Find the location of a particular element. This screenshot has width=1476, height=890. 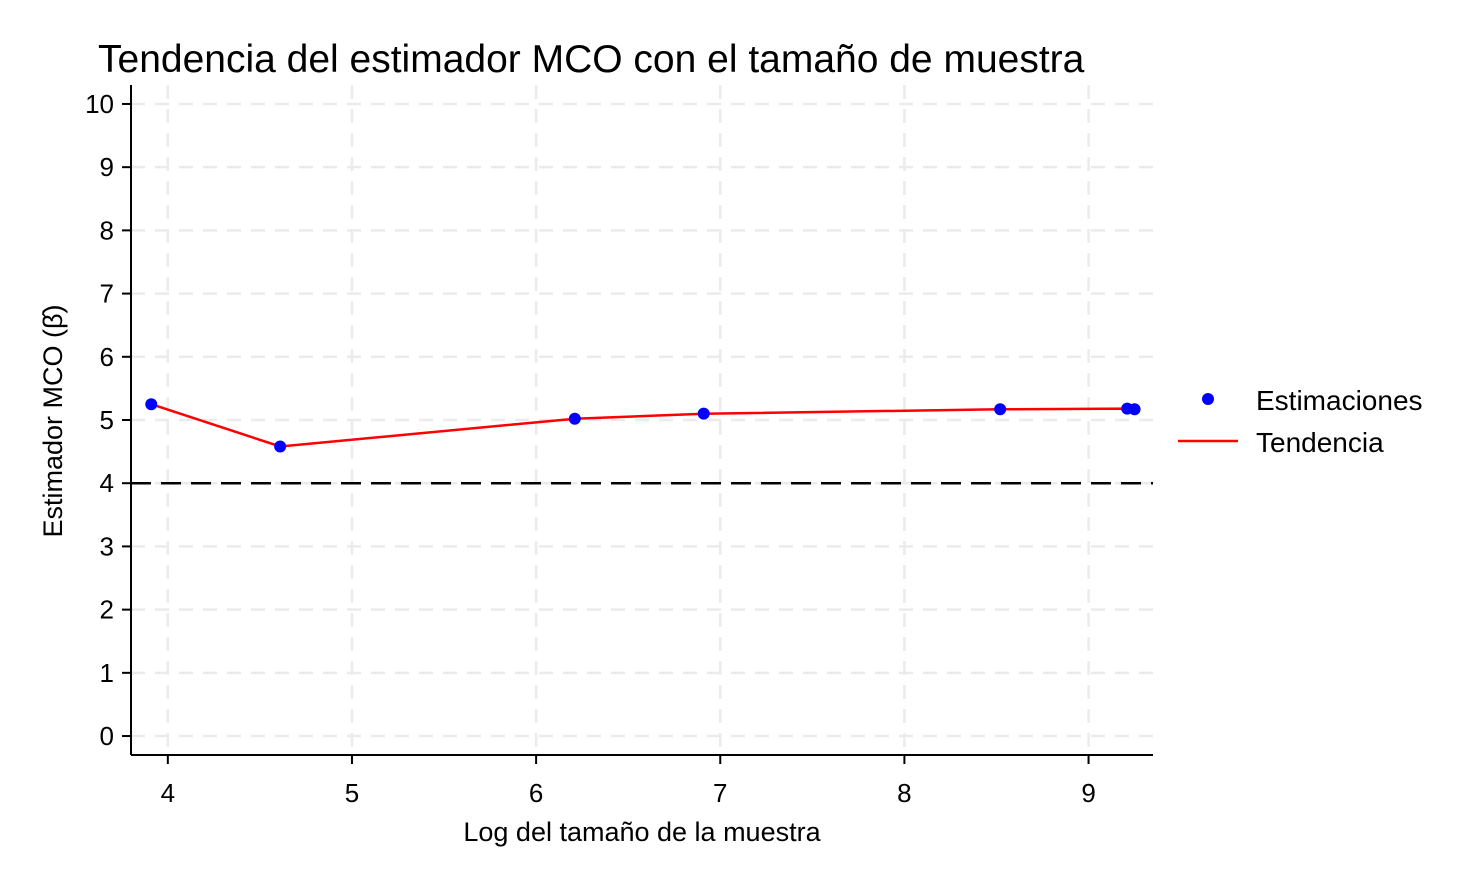

y-tick-label-4: 4 is located at coordinates (107, 483).